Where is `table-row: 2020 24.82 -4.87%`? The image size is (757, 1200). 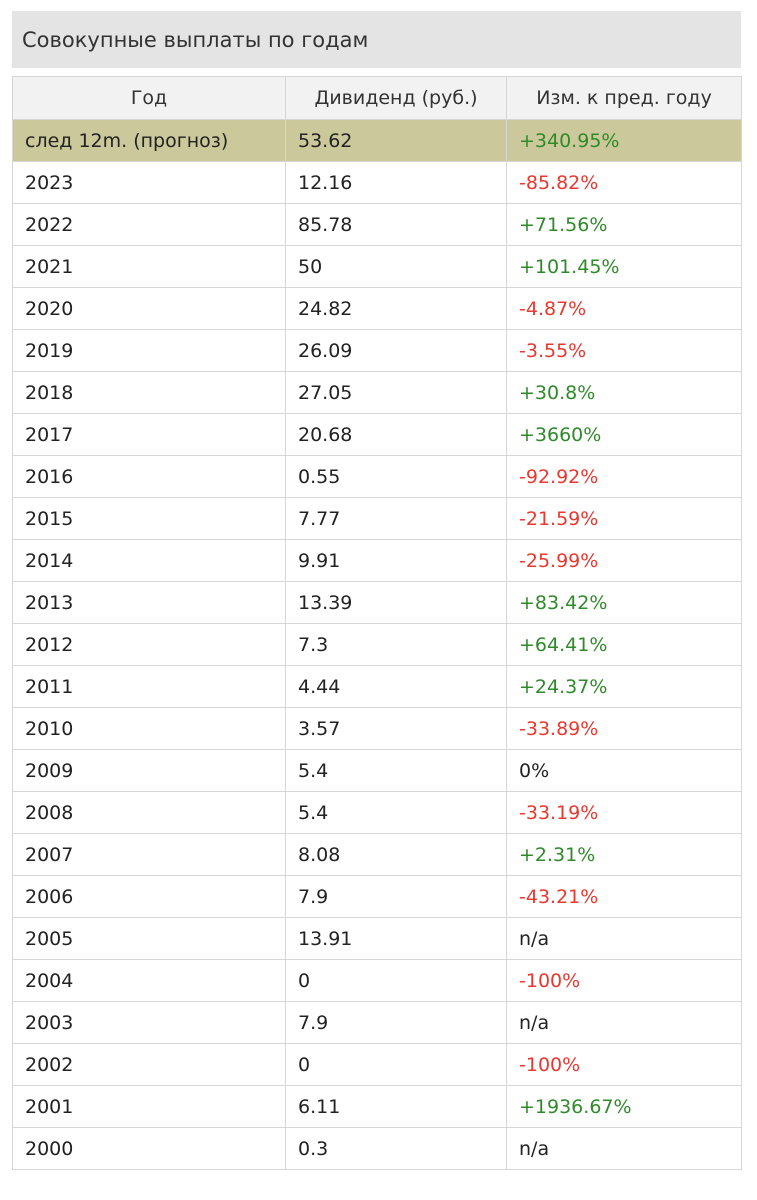
table-row: 2020 24.82 -4.87% is located at coordinates (377, 308).